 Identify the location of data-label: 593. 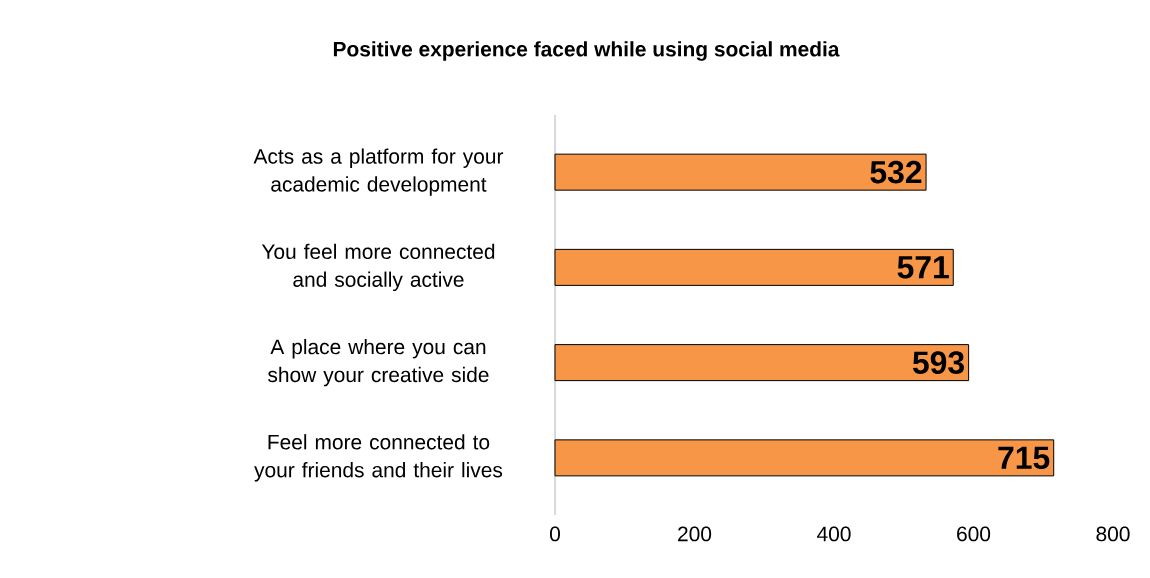
(938, 362).